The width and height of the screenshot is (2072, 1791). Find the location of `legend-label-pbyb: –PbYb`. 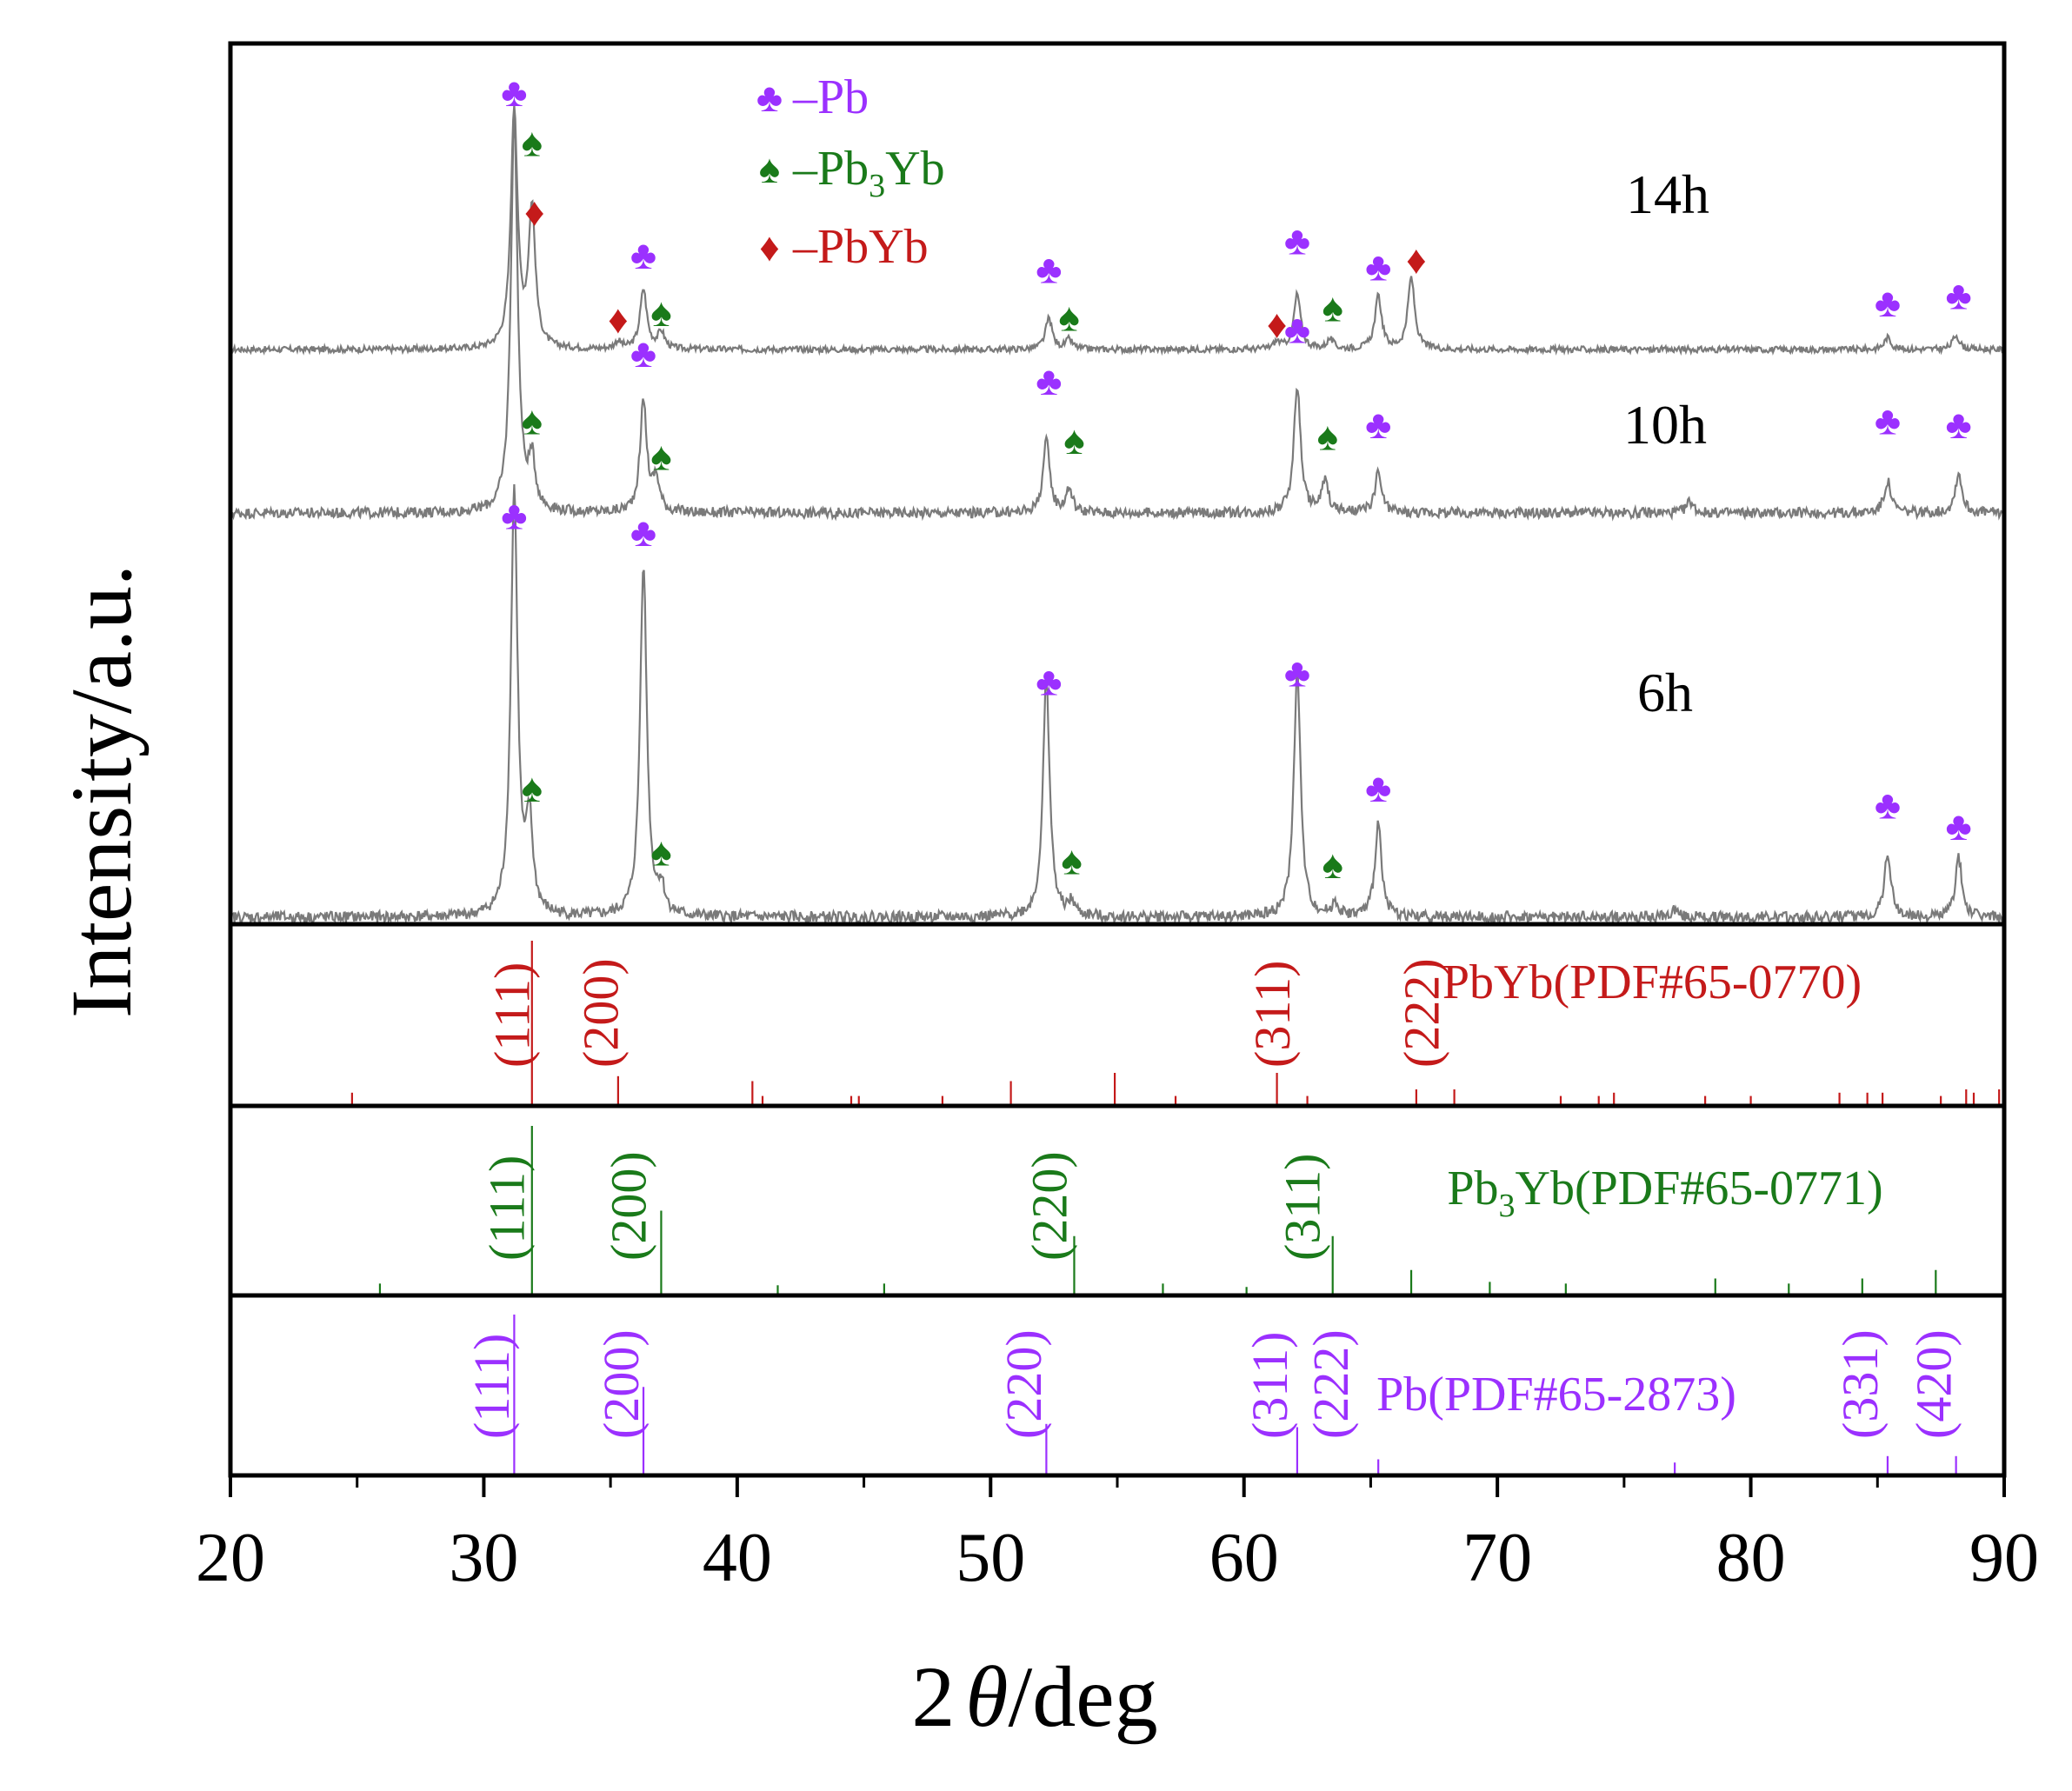

legend-label-pbyb: –PbYb is located at coordinates (861, 247).